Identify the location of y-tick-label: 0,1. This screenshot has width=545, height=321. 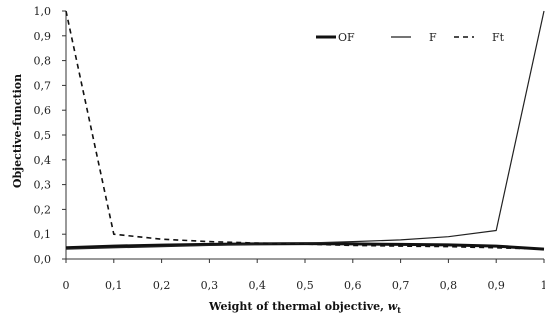
(43, 234).